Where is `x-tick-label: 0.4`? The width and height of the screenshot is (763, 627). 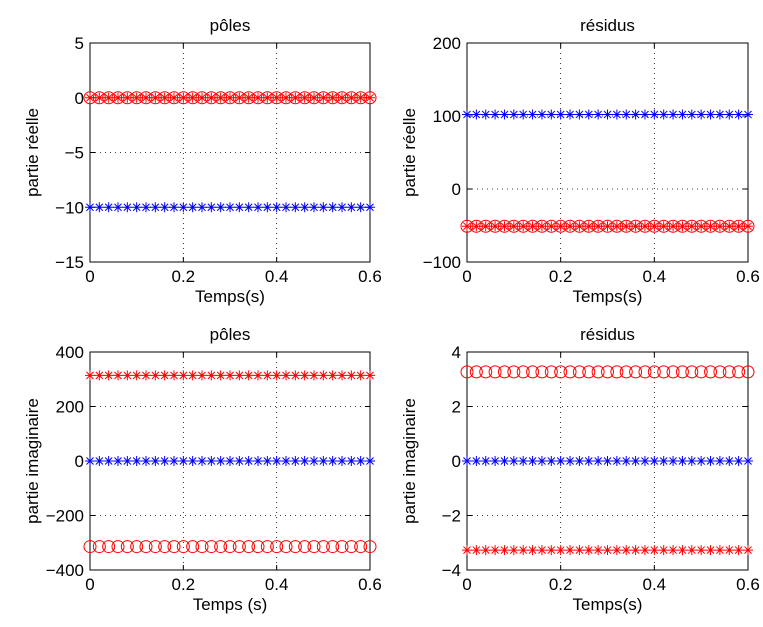
x-tick-label: 0.4 is located at coordinates (655, 584).